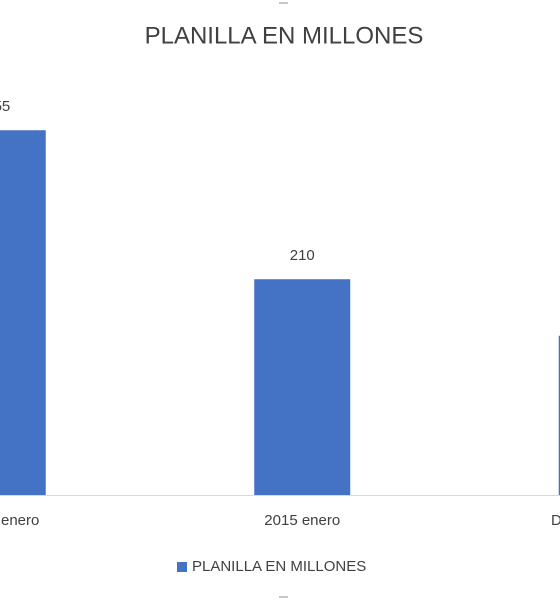  Describe the element at coordinates (284, 35) in the screenshot. I see `chart-title: PLANILLA EN MILLONES` at that location.